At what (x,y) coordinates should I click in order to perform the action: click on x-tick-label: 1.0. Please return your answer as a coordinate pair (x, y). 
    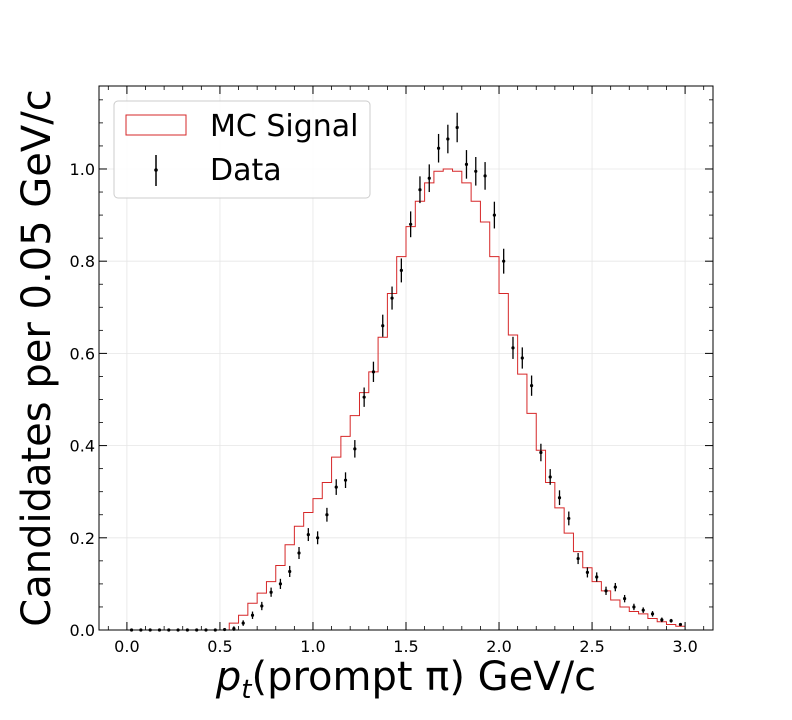
    Looking at the image, I should click on (312, 646).